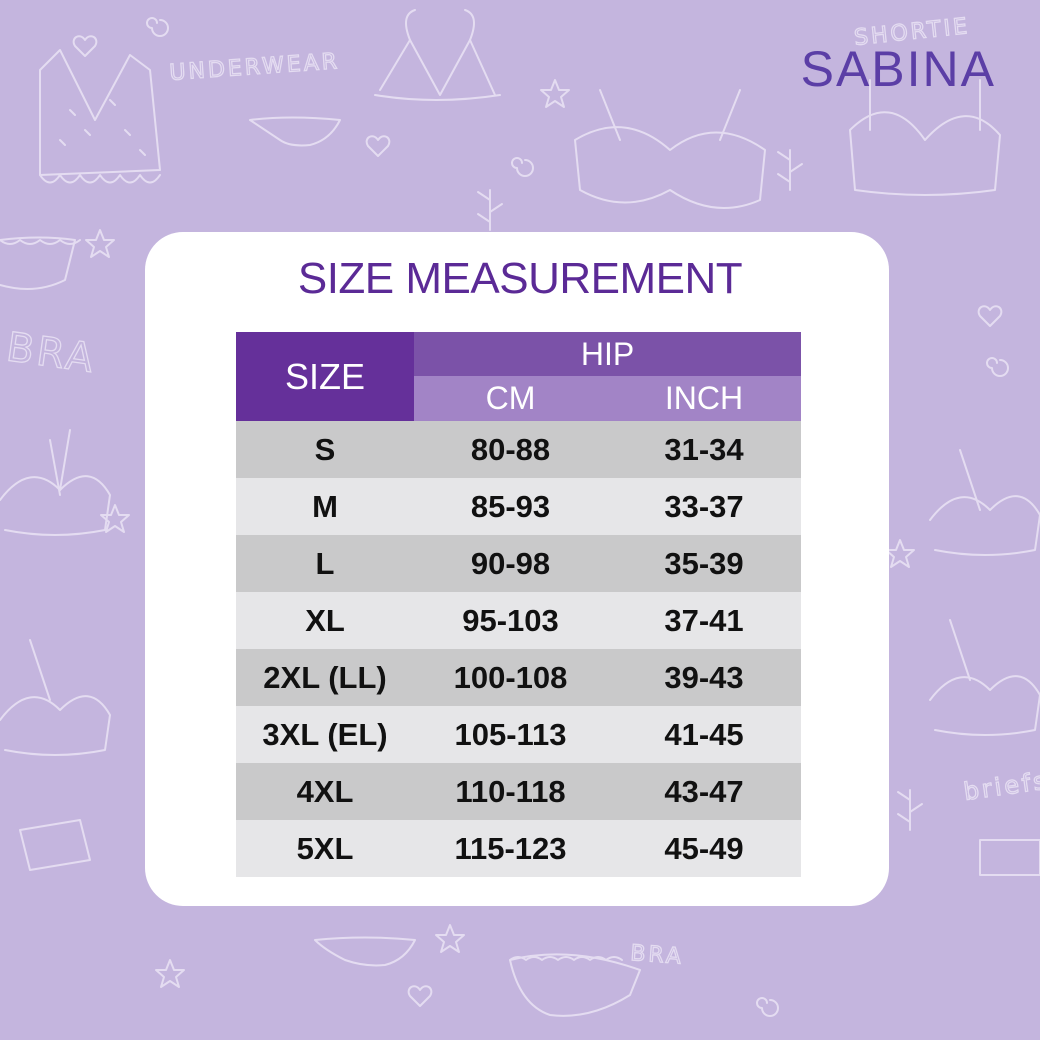 Image resolution: width=1040 pixels, height=1040 pixels. Describe the element at coordinates (510, 677) in the screenshot. I see `cm-cell: 100-108` at that location.